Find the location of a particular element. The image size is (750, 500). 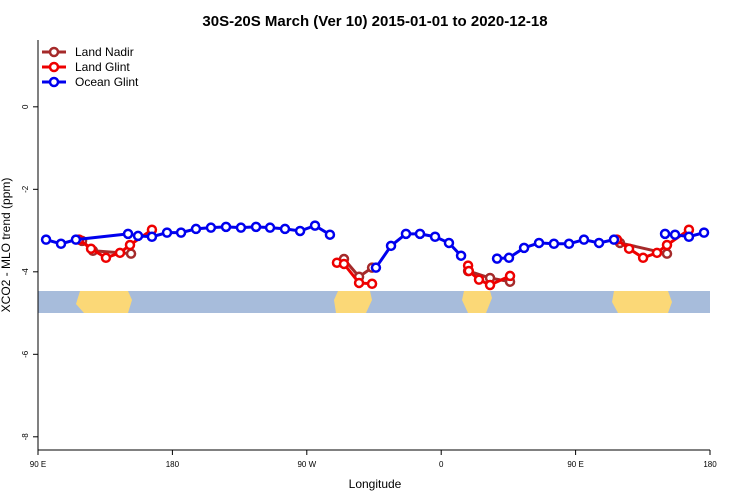

y-tick-label: -8 is located at coordinates (25, 437).